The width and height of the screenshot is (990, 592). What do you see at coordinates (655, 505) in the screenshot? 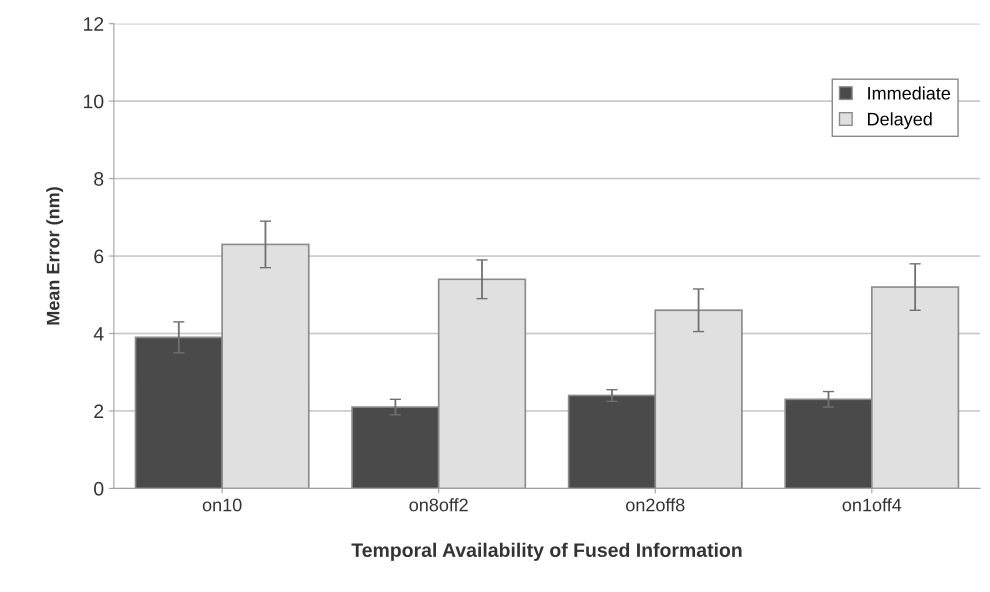
I see `x-tick-label: on2off8` at bounding box center [655, 505].